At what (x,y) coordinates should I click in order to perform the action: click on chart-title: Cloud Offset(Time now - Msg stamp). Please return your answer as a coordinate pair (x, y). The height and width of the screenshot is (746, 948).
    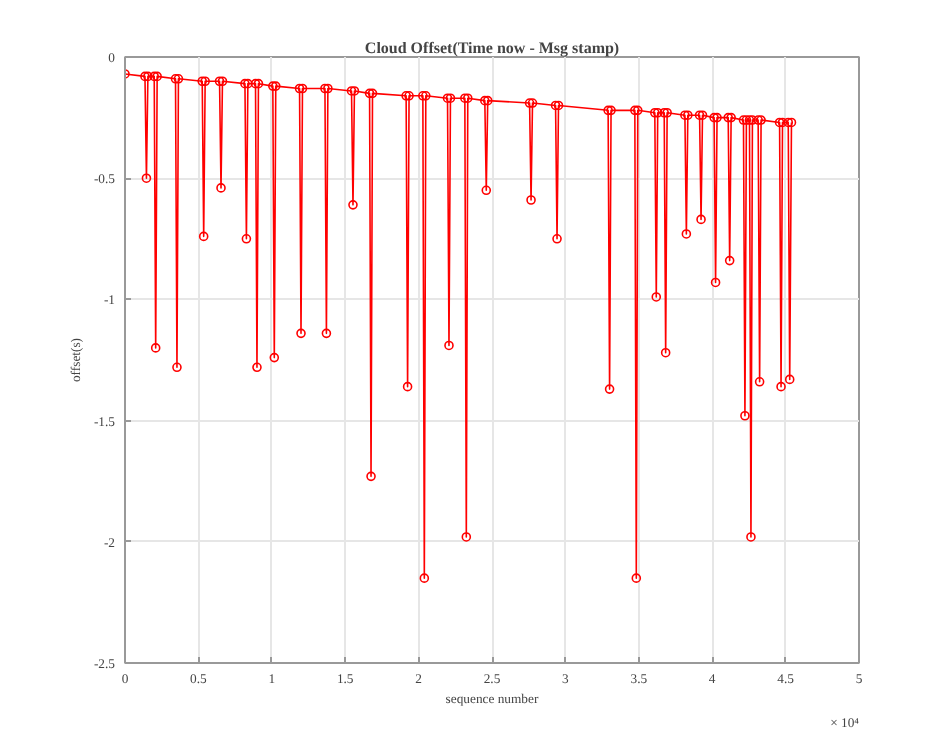
    Looking at the image, I should click on (492, 48).